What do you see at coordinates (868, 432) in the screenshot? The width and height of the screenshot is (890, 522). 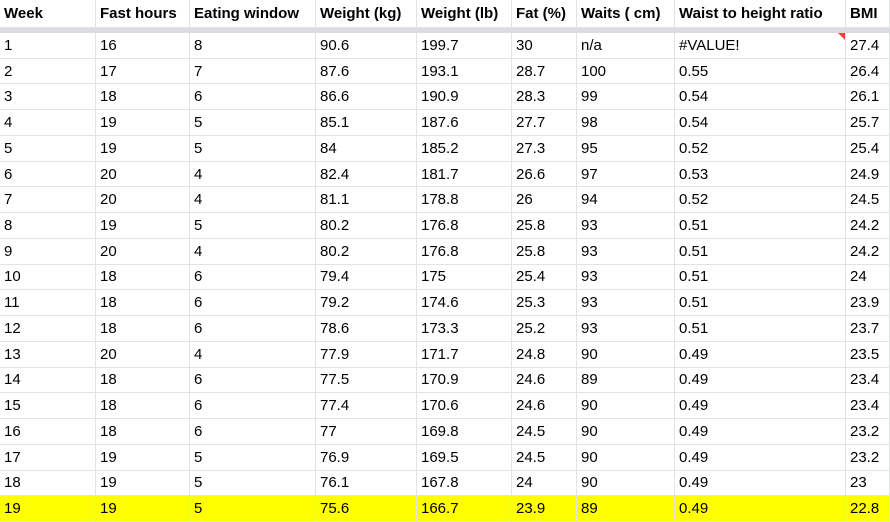 I see `cell: 23.2` at bounding box center [868, 432].